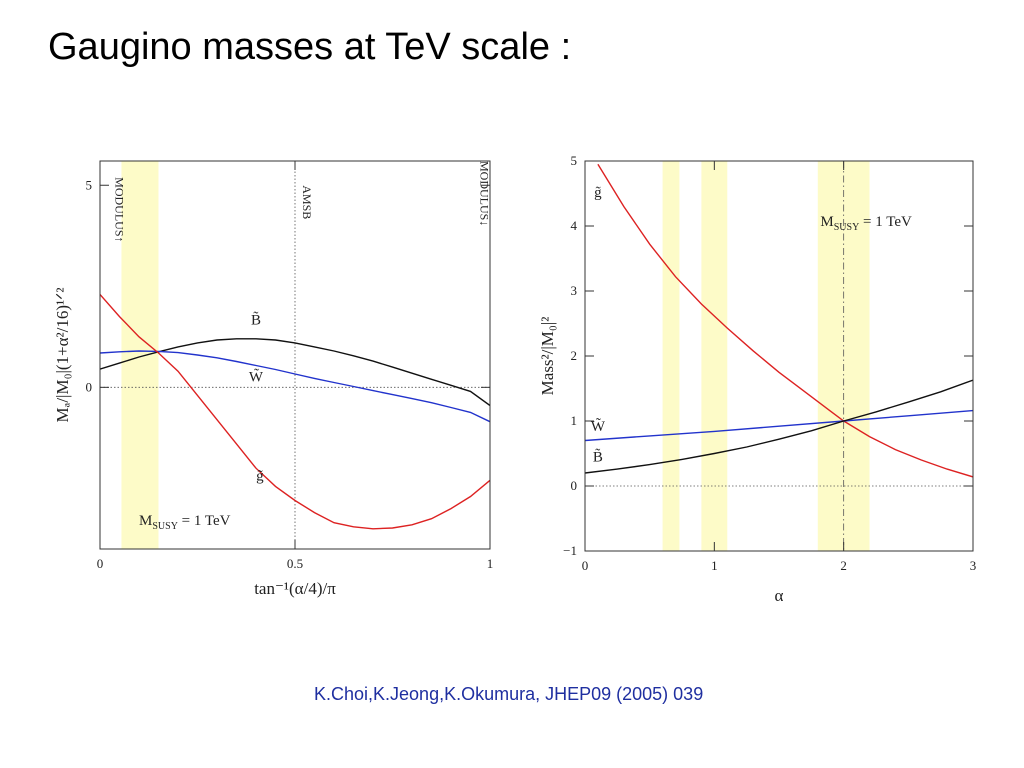 Image resolution: width=1024 pixels, height=768 pixels. Describe the element at coordinates (574, 355) in the screenshot. I see `y-tick-label: 2` at that location.